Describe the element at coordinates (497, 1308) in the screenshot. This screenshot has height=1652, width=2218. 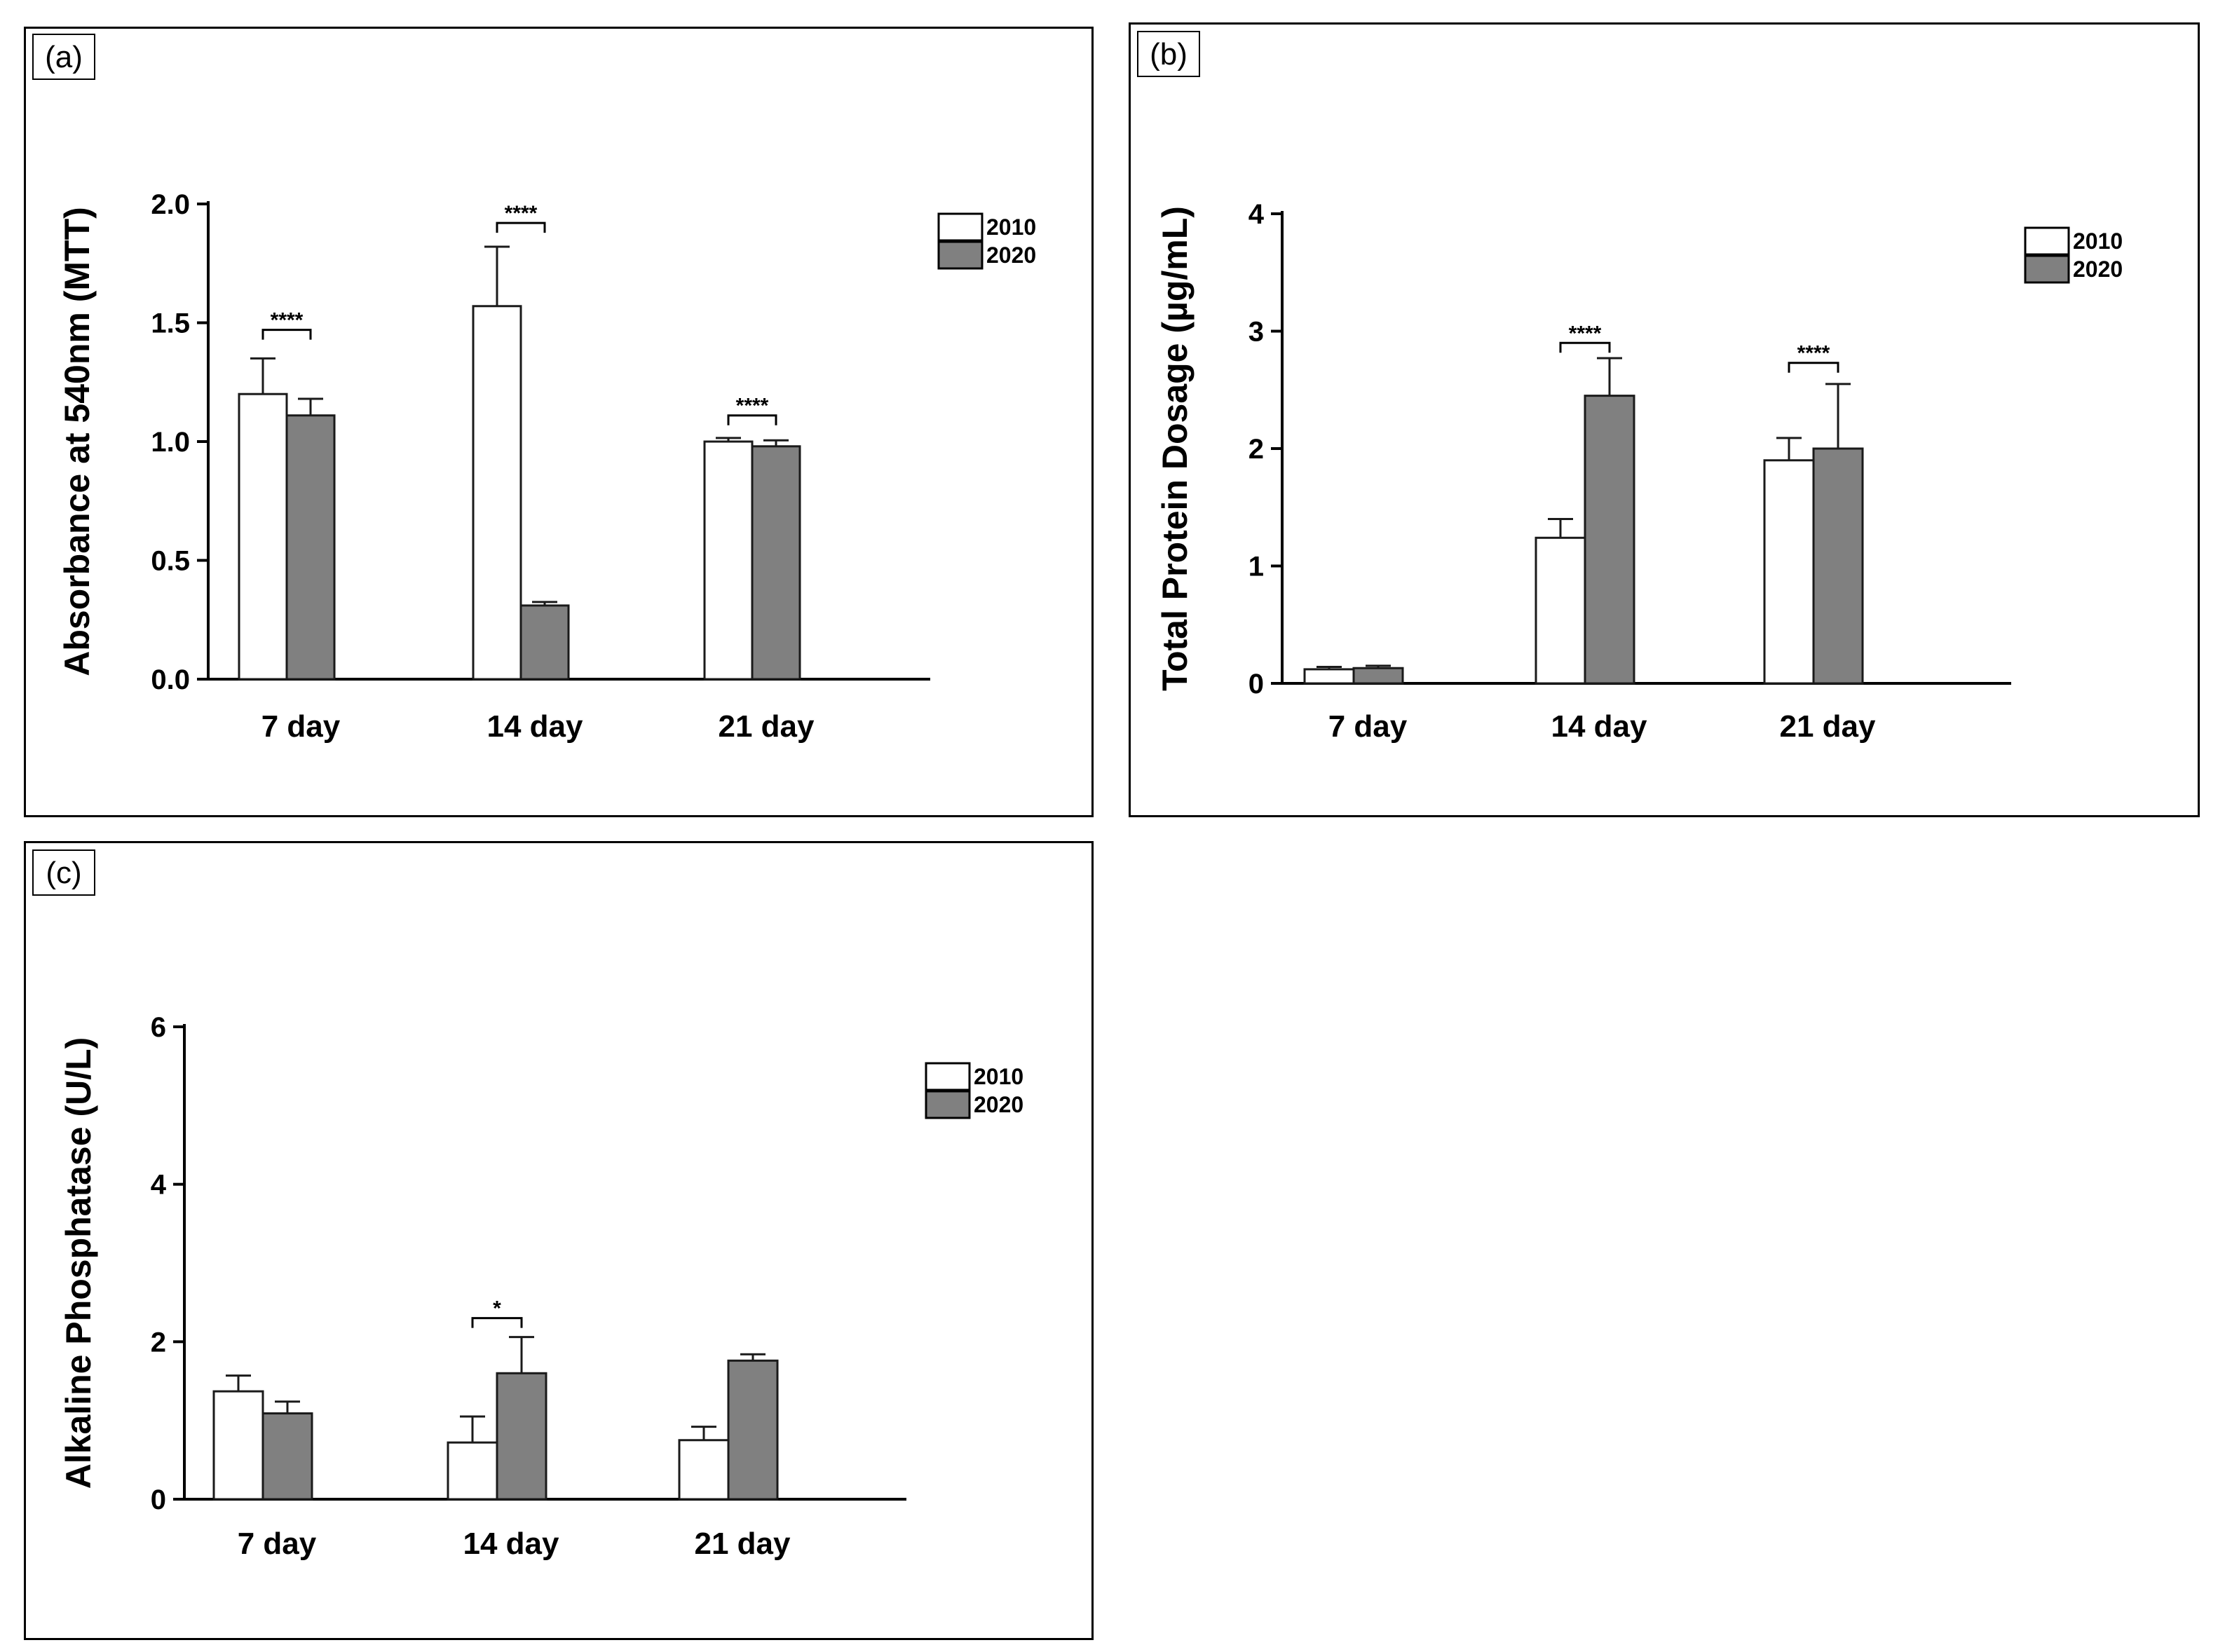
I see `significance-label: *` at that location.